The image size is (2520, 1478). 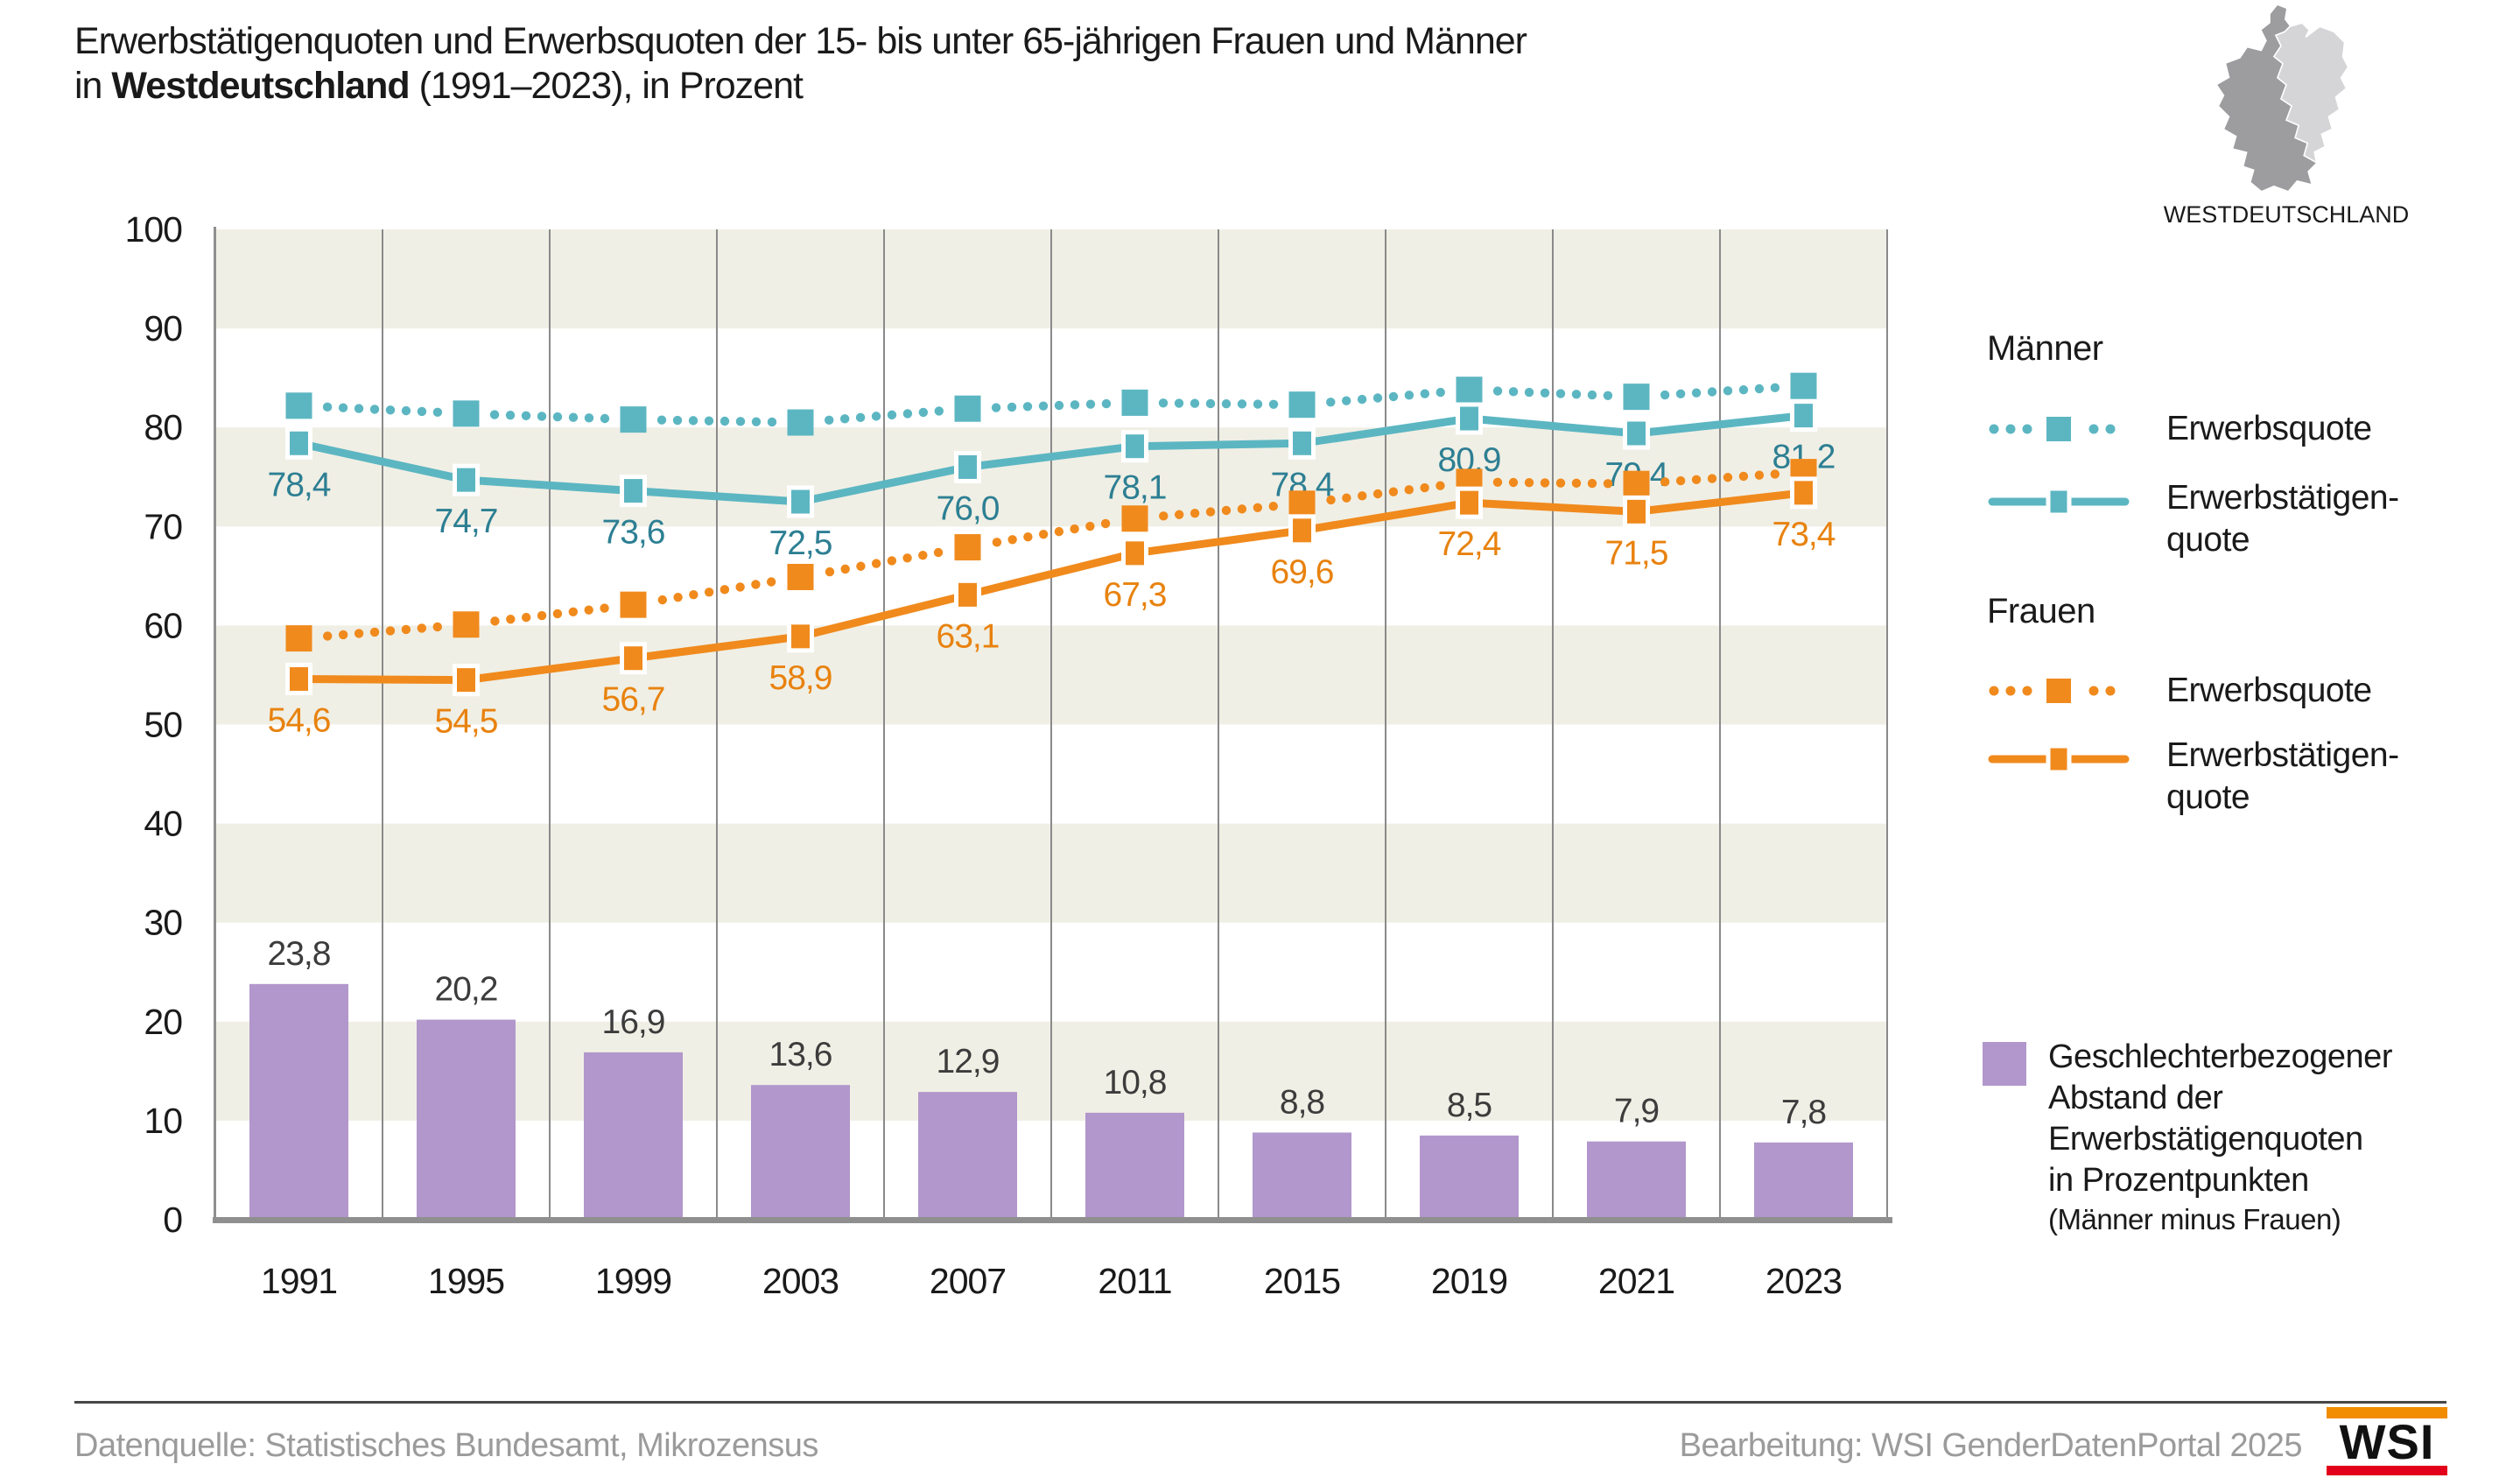 I want to click on x-tick-label: 2019, so click(x=1469, y=1281).